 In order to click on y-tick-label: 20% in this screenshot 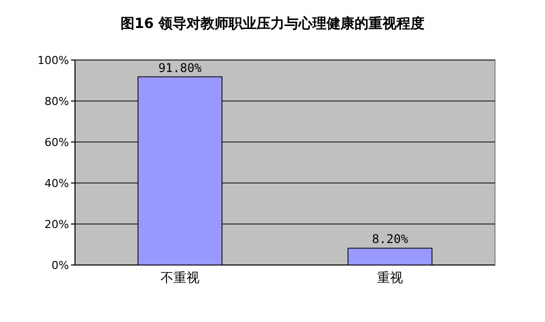, I will do `click(56, 224)`.